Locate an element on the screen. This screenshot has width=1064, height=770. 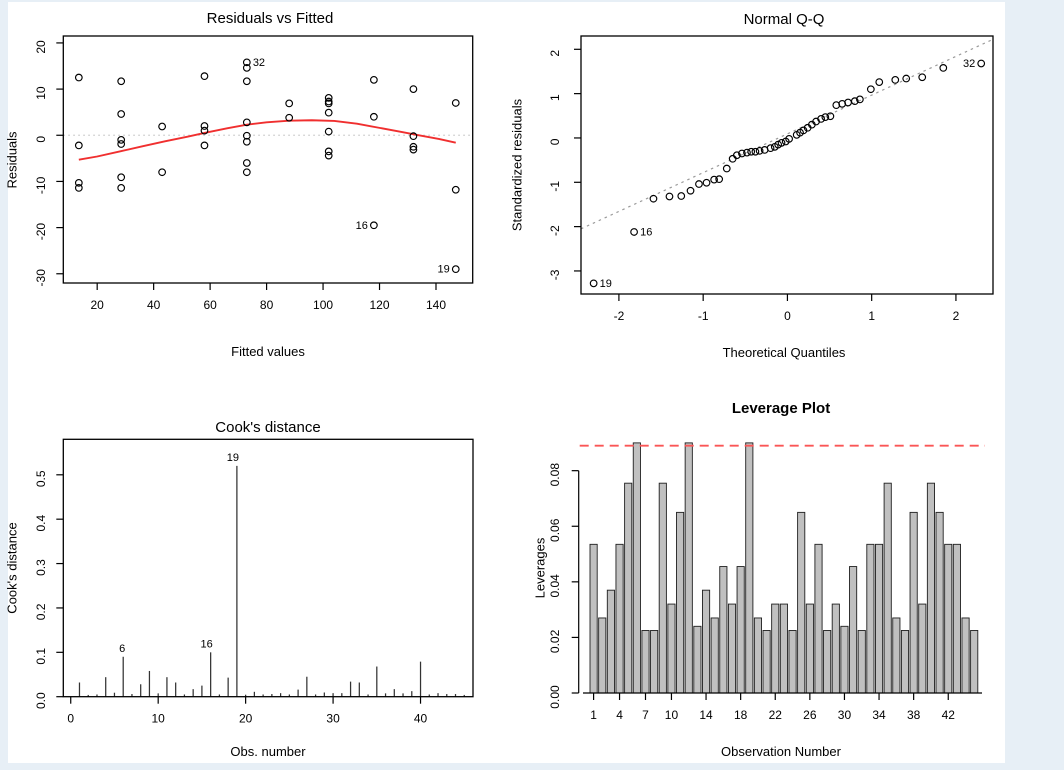
y-tick-label: -1 is located at coordinates (555, 186).